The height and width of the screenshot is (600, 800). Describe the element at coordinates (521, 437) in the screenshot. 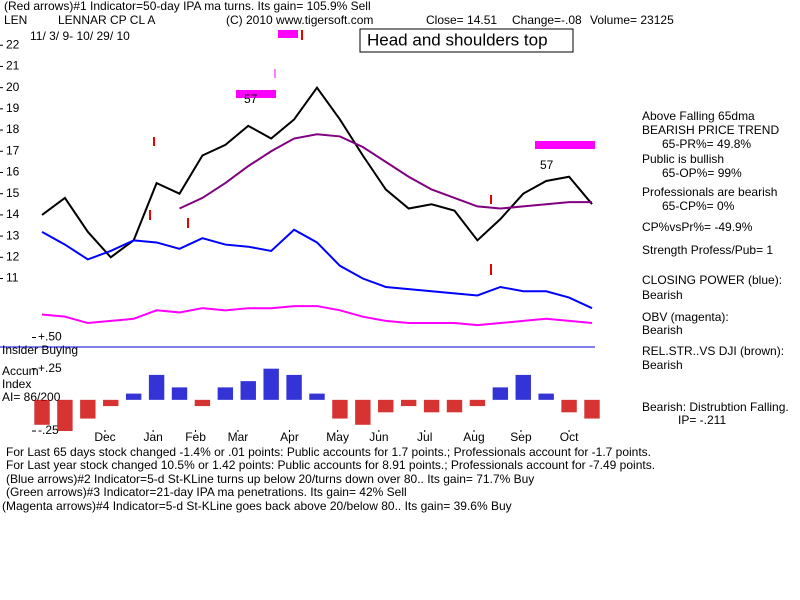

I see `x-tick-label: Sep` at that location.